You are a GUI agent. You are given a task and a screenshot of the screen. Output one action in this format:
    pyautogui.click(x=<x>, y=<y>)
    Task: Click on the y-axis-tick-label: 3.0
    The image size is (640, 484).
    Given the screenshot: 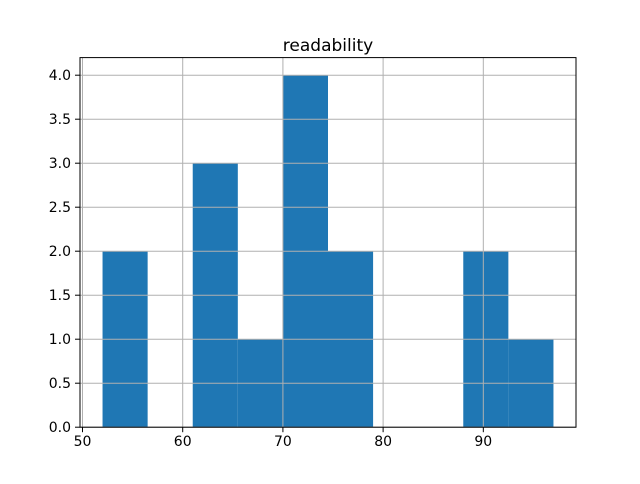 What is the action you would take?
    pyautogui.click(x=60, y=164)
    